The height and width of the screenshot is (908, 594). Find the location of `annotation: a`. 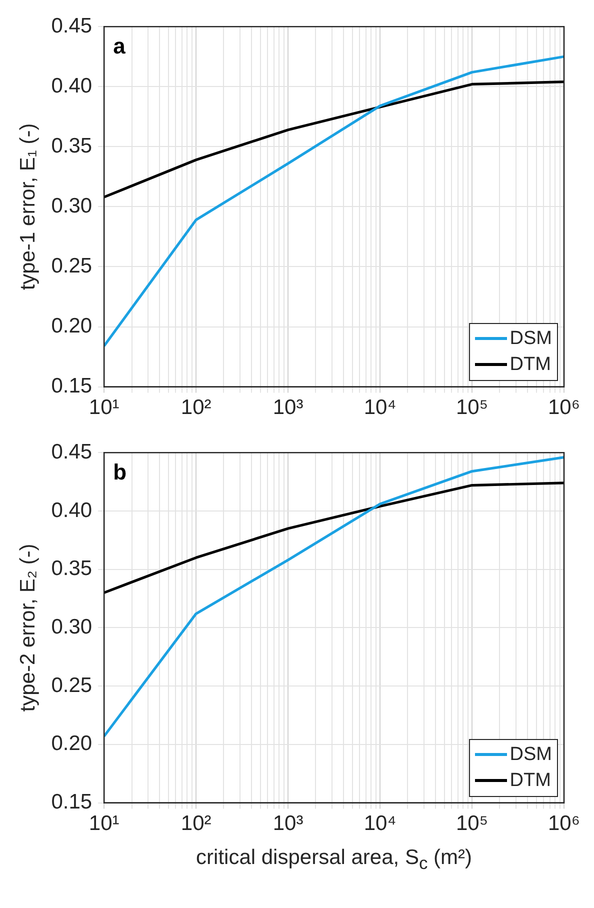

annotation: a is located at coordinates (119, 46).